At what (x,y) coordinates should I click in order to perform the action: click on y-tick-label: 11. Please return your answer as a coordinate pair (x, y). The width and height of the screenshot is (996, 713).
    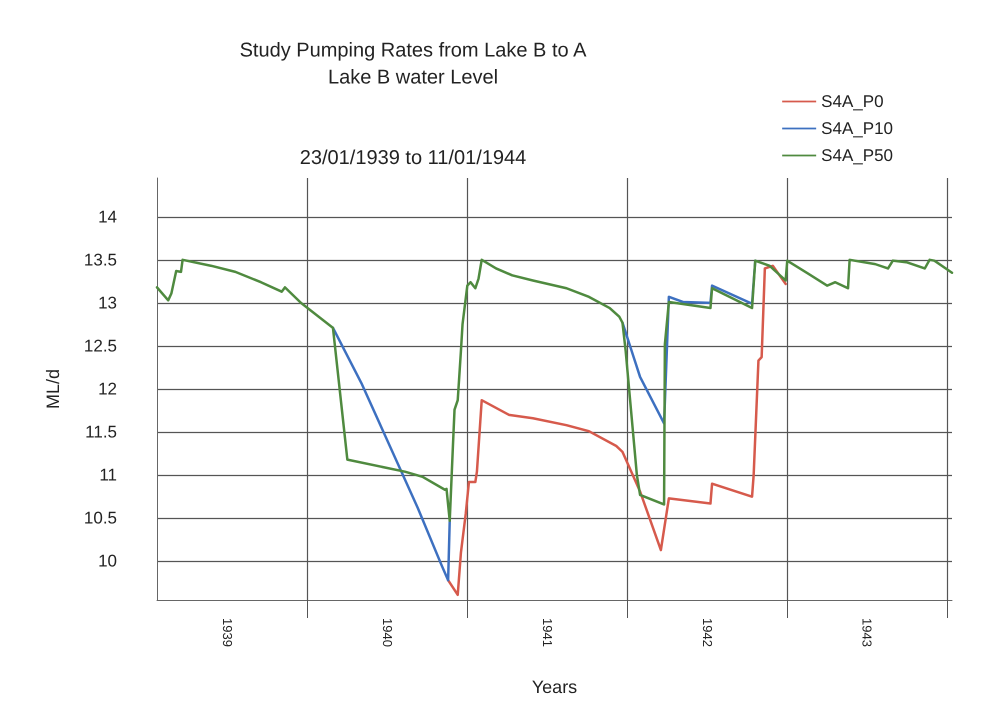
    Looking at the image, I should click on (108, 475).